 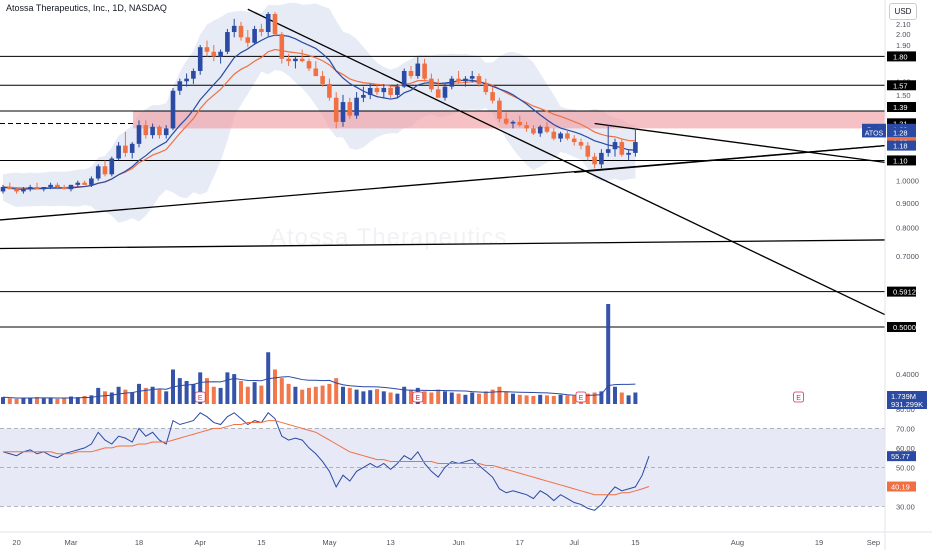 What do you see at coordinates (903, 24) in the screenshot?
I see `price-tick-0: 2.10` at bounding box center [903, 24].